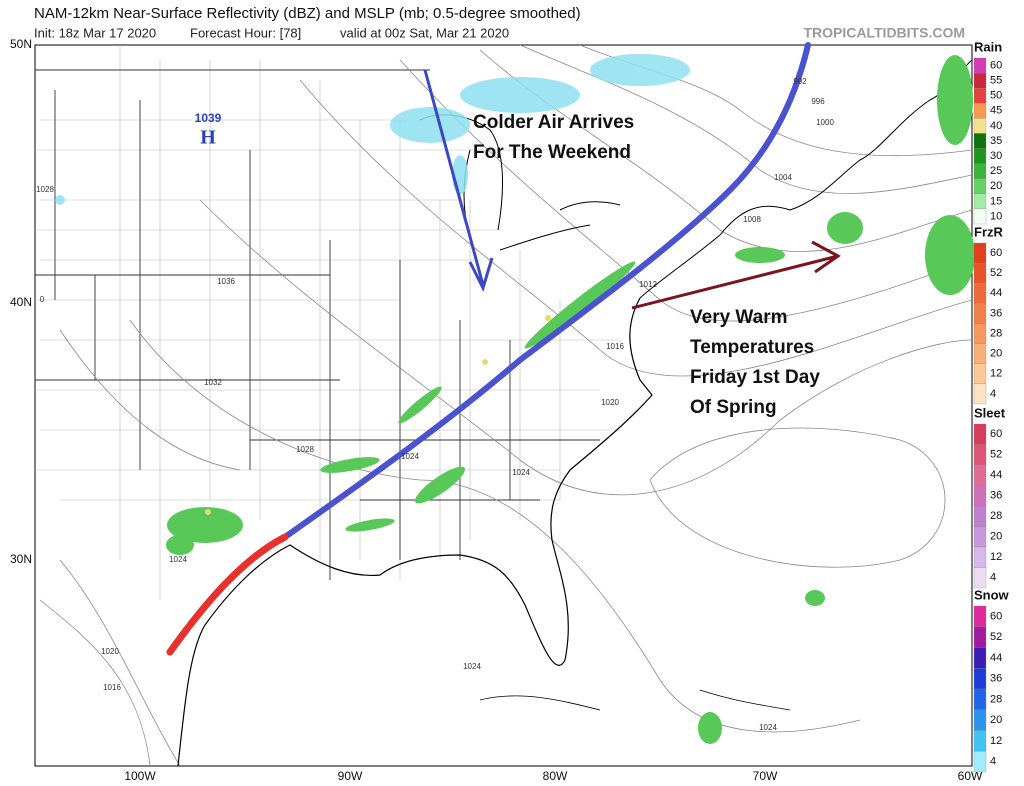 This screenshot has width=1024, height=786. What do you see at coordinates (755, 377) in the screenshot?
I see `annotation: Friday 1st Day` at bounding box center [755, 377].